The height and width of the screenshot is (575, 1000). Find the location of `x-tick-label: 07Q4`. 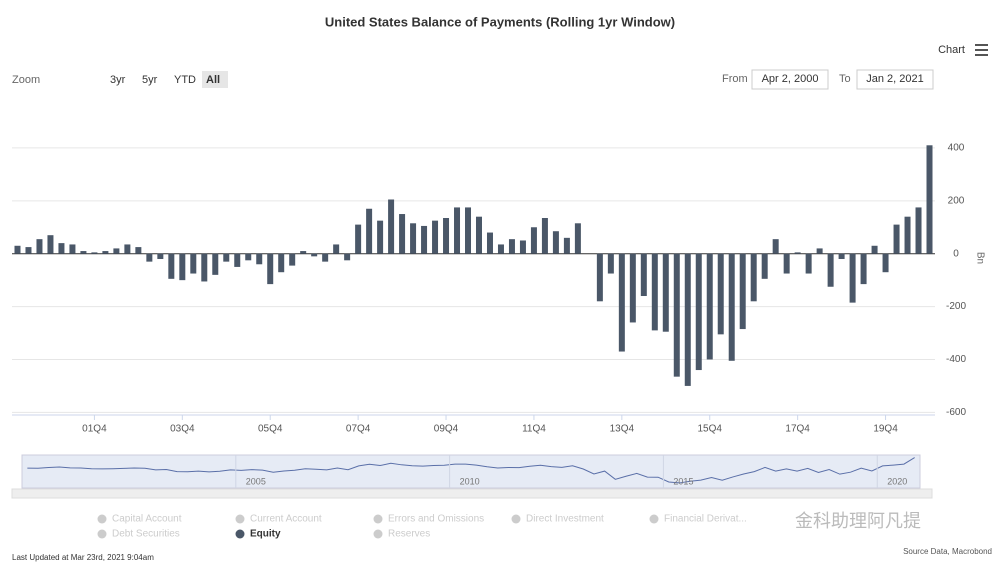

x-tick-label: 07Q4 is located at coordinates (358, 429).